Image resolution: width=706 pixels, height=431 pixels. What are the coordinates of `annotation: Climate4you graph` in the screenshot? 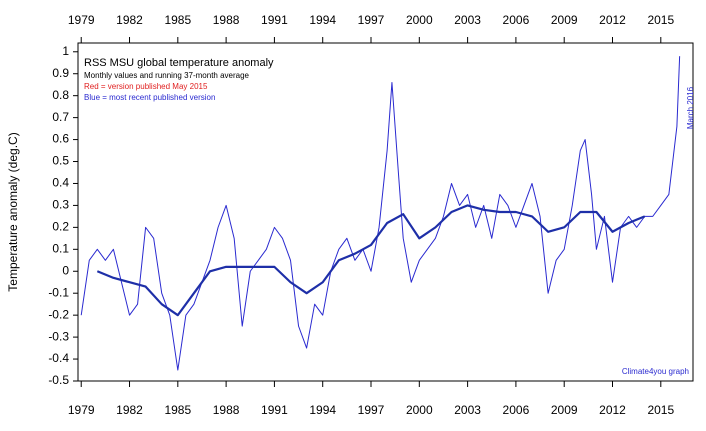 It's located at (655, 371).